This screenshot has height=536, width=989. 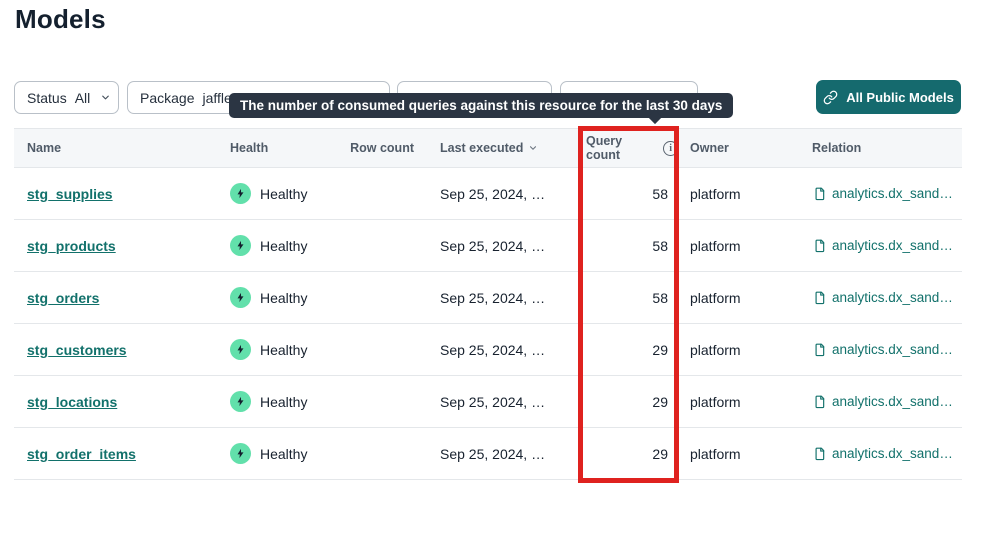 I want to click on all-public-models-button: All Public Models, so click(x=888, y=97).